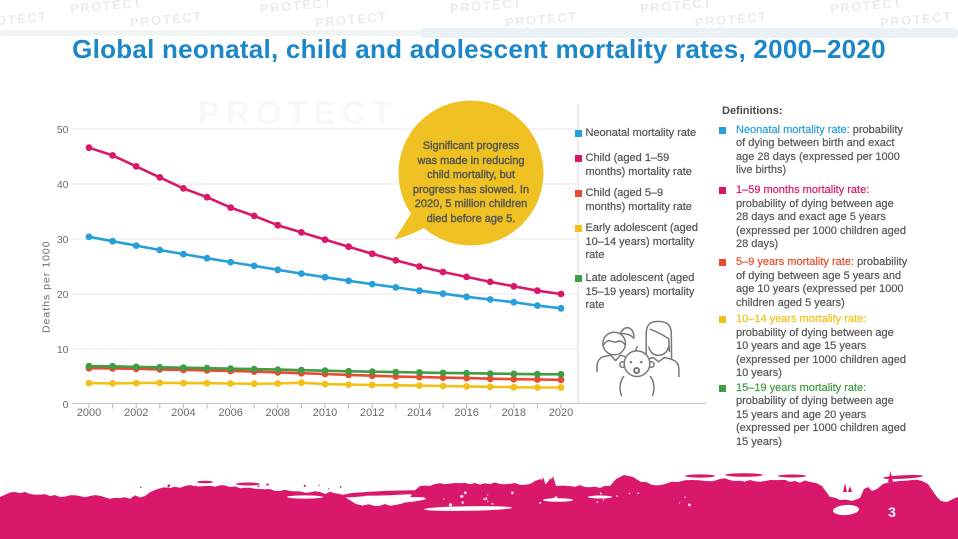 The image size is (958, 539). I want to click on svg-text: 2012, so click(372, 413).